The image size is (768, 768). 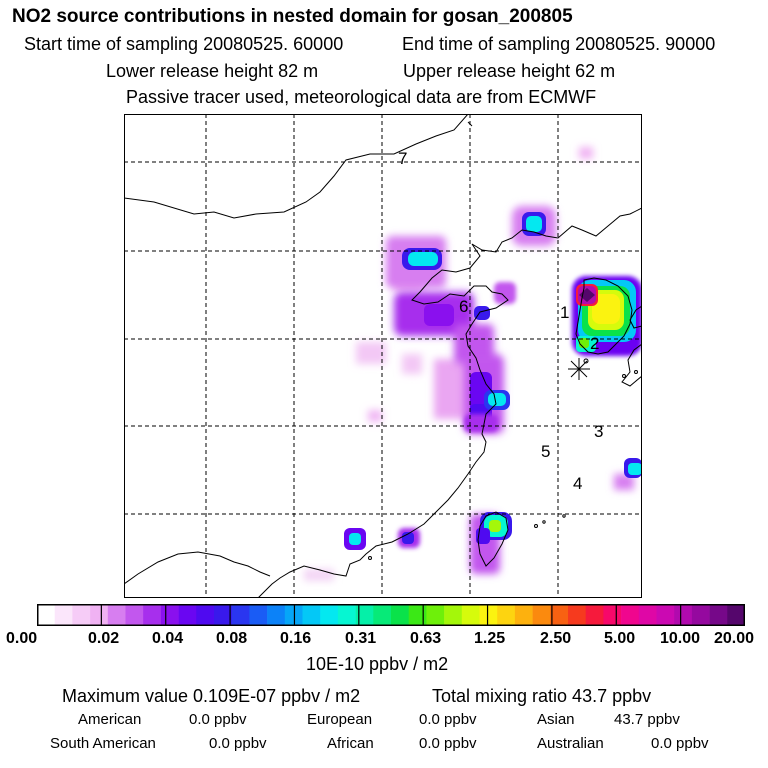 I want to click on region-label-4: 4, so click(x=577, y=483).